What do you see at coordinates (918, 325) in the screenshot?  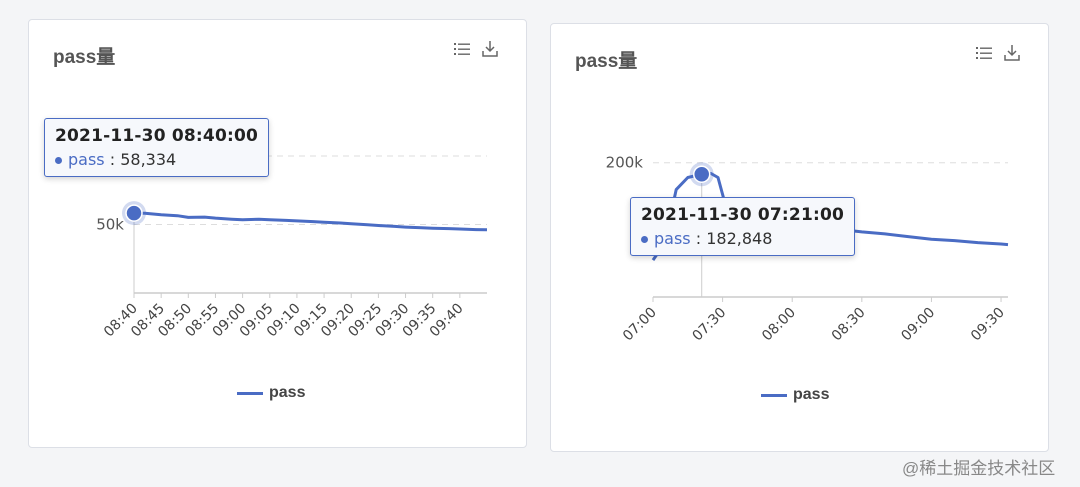 I see `x-tick-label: 09:00` at bounding box center [918, 325].